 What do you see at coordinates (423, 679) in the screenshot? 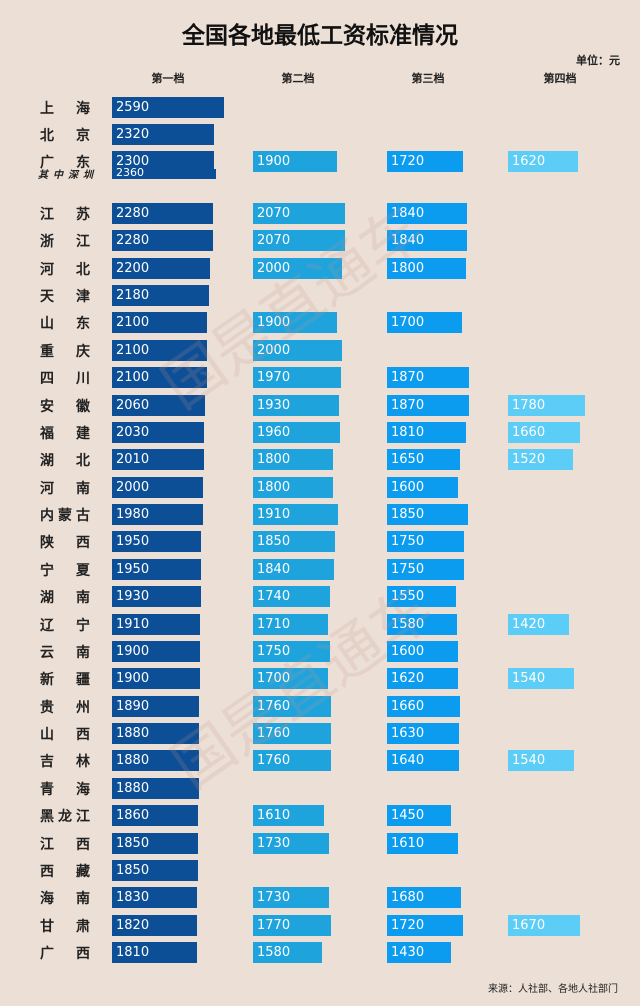
I see `bar-3: 1620` at bounding box center [423, 679].